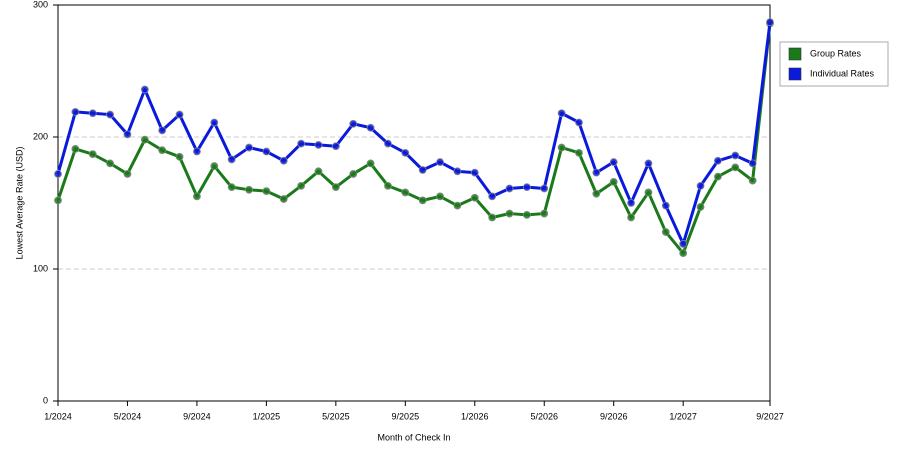  I want to click on x-tick-label: 5/2024, so click(128, 416).